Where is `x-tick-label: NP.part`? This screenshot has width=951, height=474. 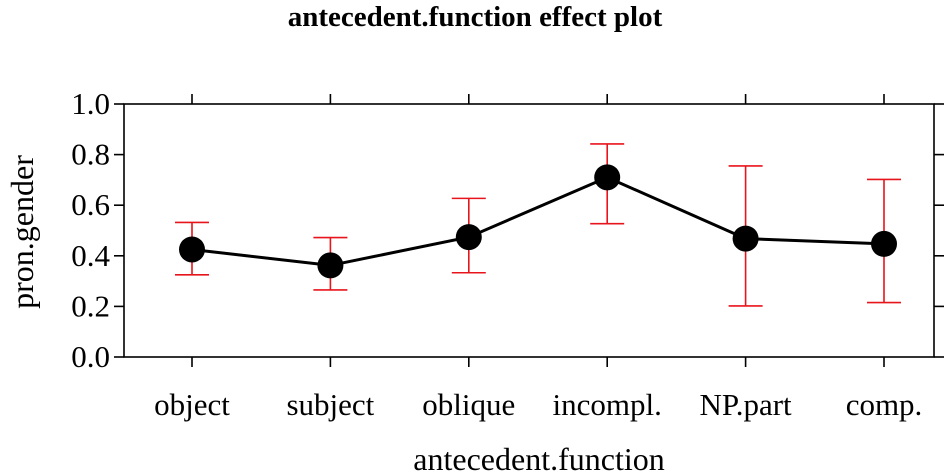 x-tick-label: NP.part is located at coordinates (746, 404).